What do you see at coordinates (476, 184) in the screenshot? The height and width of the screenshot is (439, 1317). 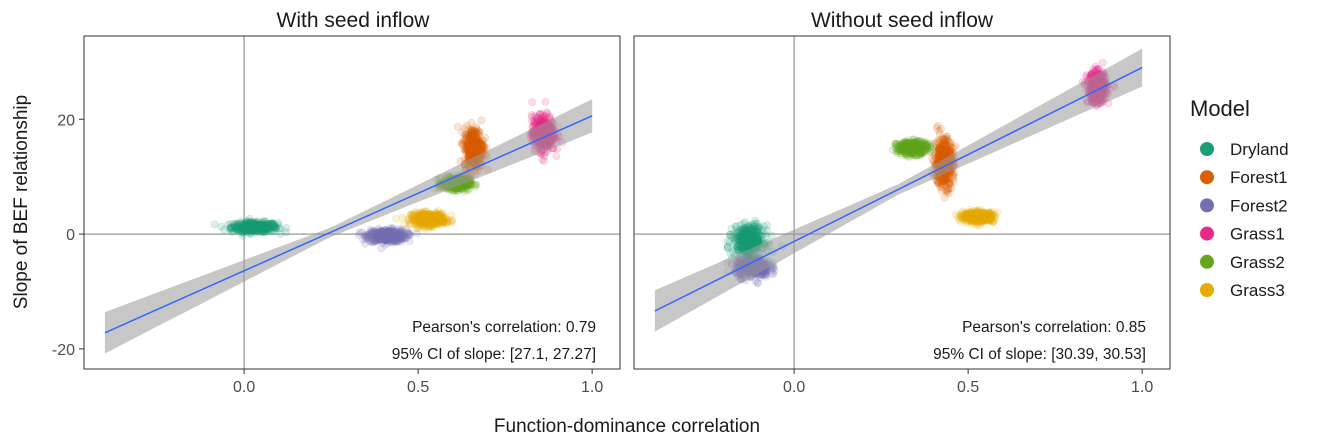 I see `point-grass2` at bounding box center [476, 184].